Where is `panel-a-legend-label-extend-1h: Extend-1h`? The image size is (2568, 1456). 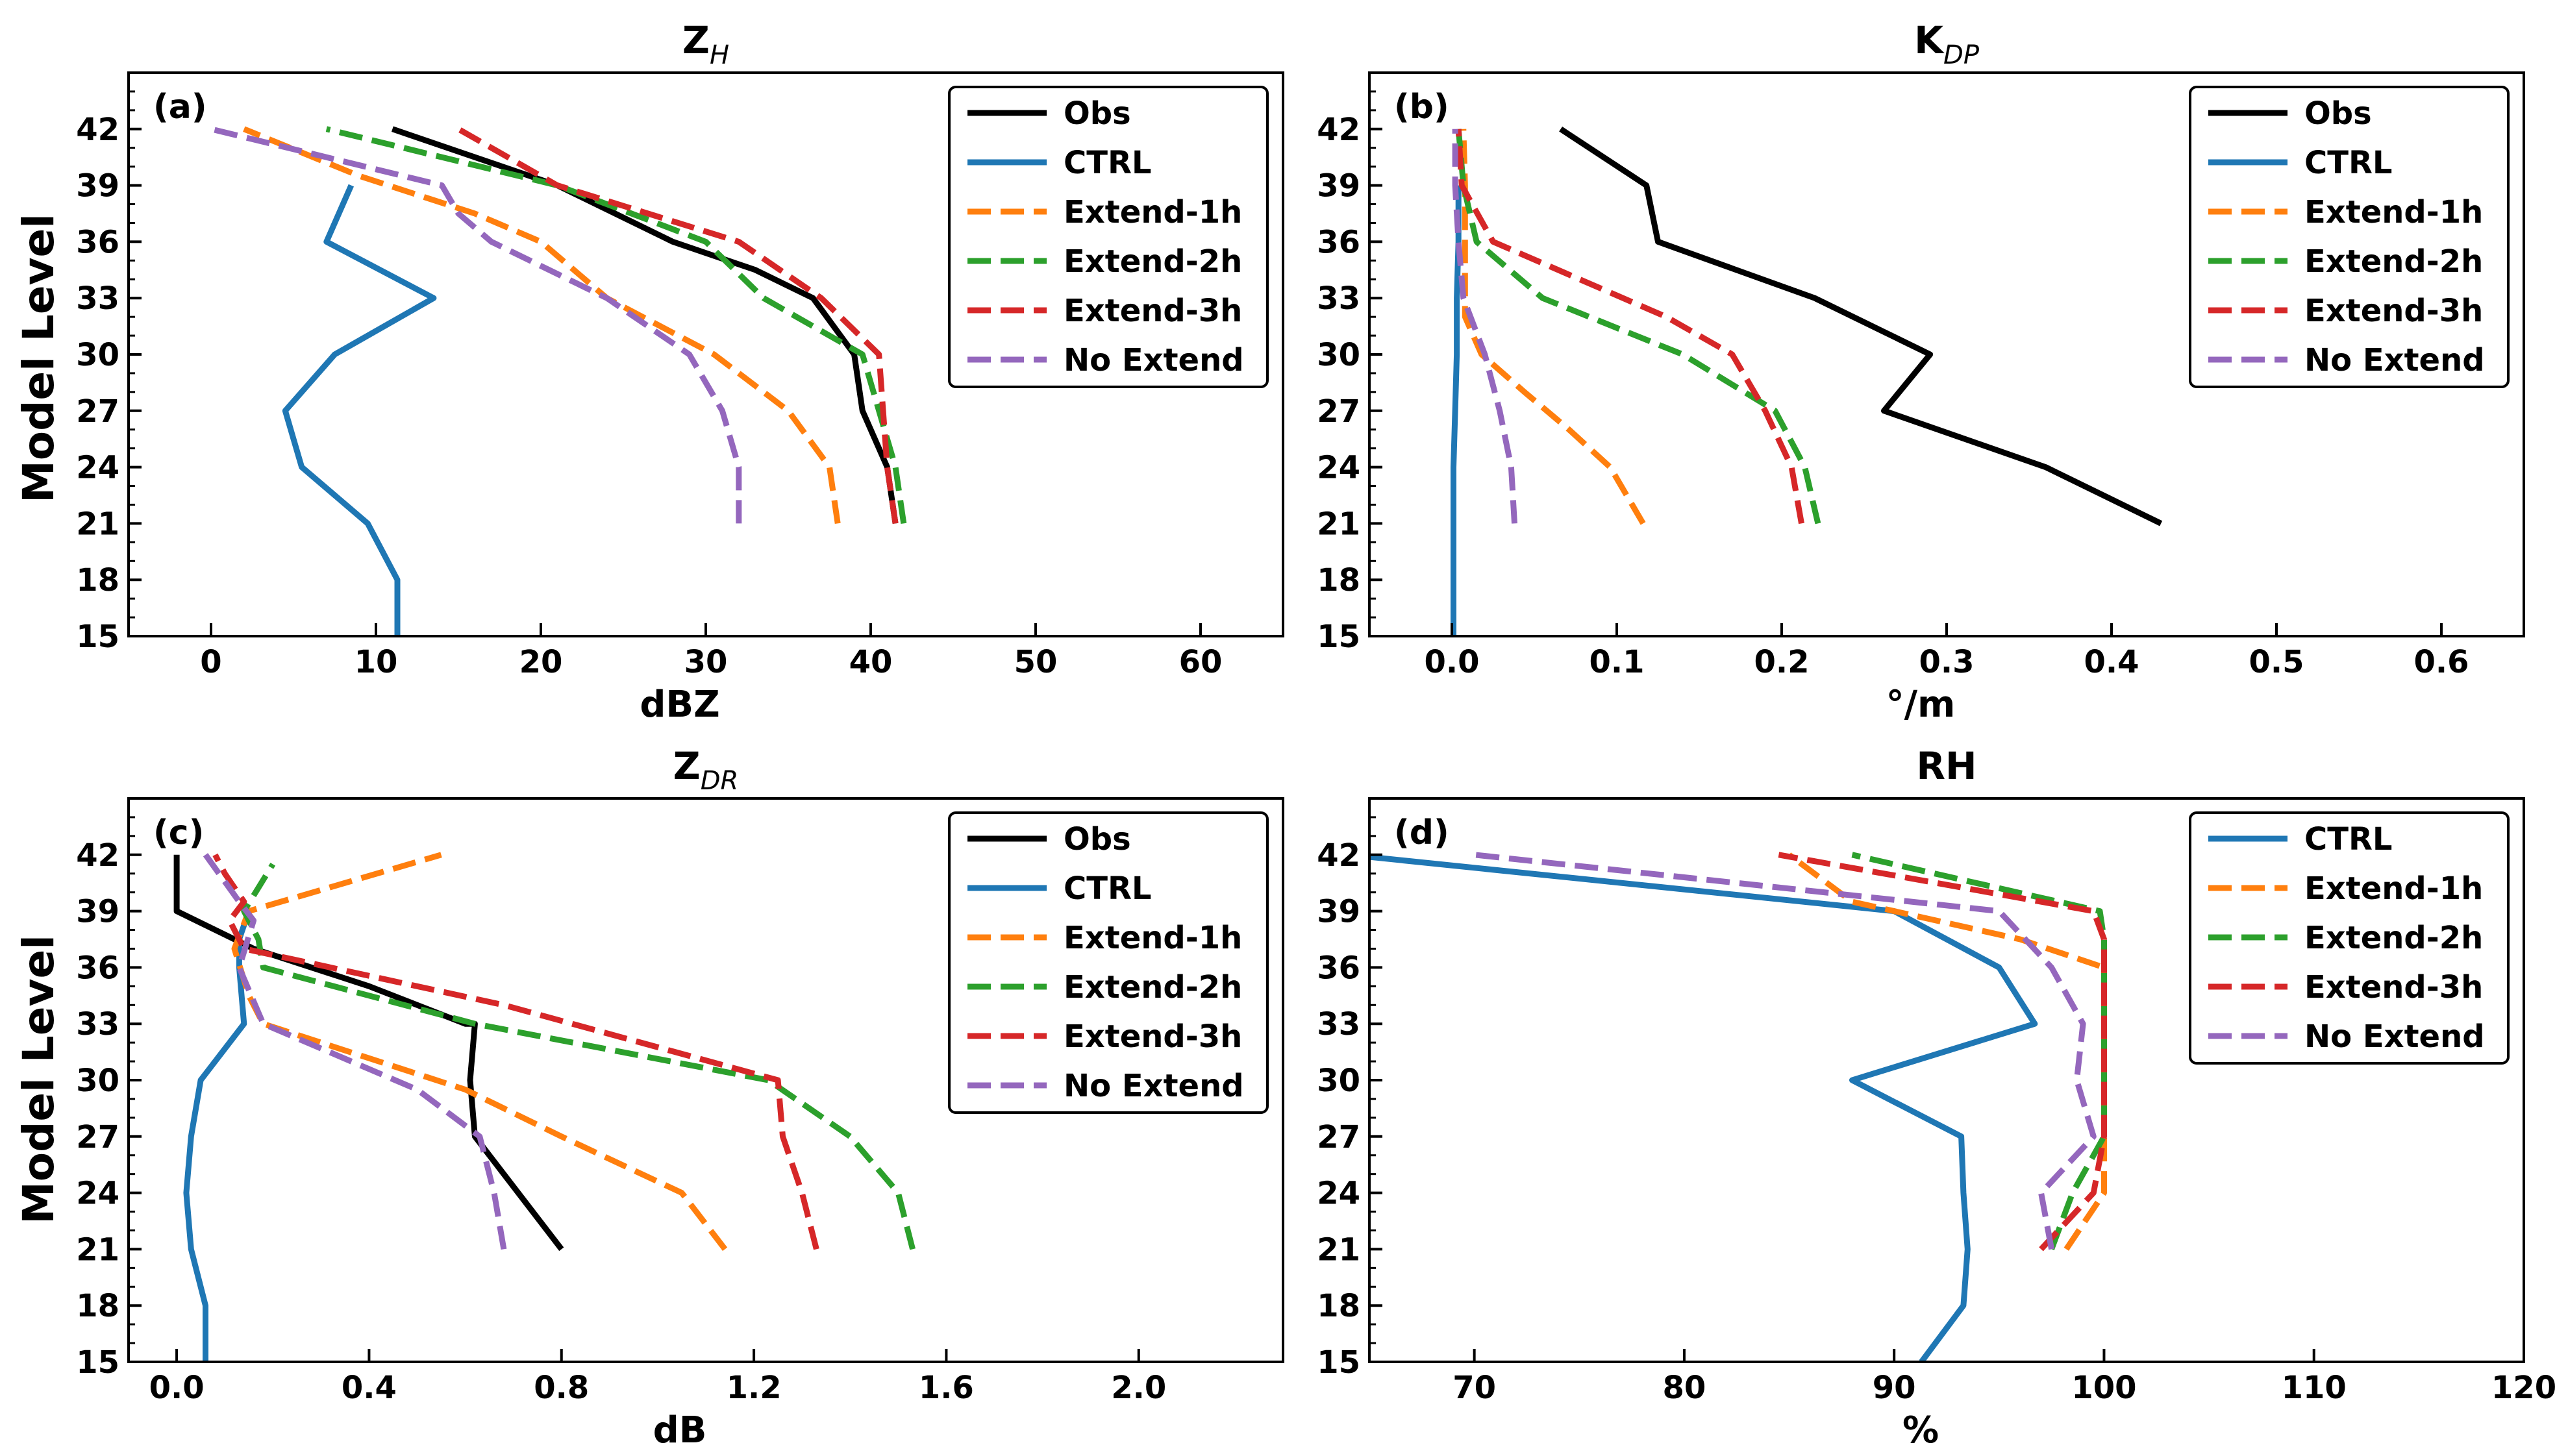 panel-a-legend-label-extend-1h: Extend-1h is located at coordinates (1153, 212).